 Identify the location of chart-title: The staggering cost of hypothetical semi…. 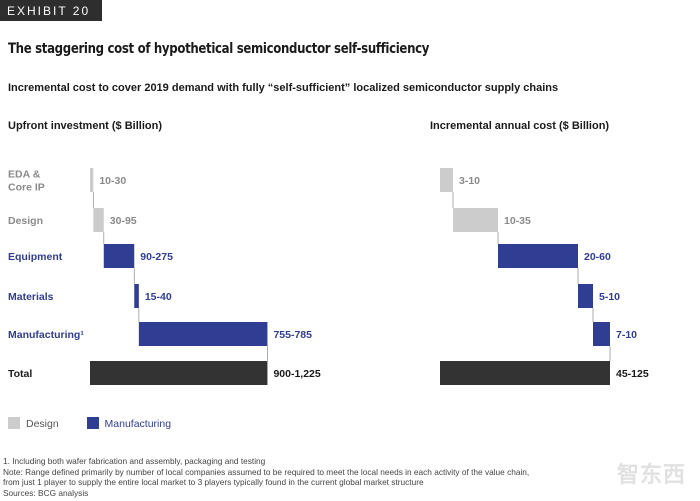
(219, 49).